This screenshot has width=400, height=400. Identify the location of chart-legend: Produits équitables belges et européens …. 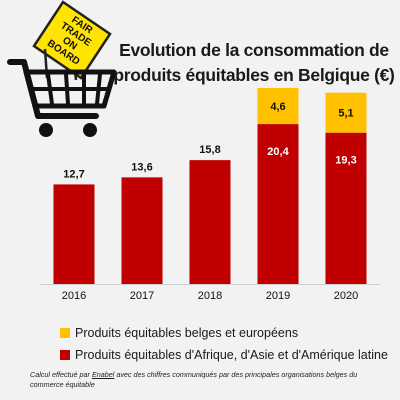
(224, 344).